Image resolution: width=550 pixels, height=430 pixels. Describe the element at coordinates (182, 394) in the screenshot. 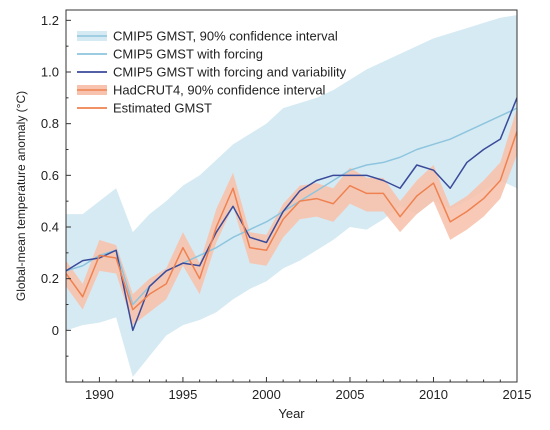

I see `x-tick-label: 1995` at that location.